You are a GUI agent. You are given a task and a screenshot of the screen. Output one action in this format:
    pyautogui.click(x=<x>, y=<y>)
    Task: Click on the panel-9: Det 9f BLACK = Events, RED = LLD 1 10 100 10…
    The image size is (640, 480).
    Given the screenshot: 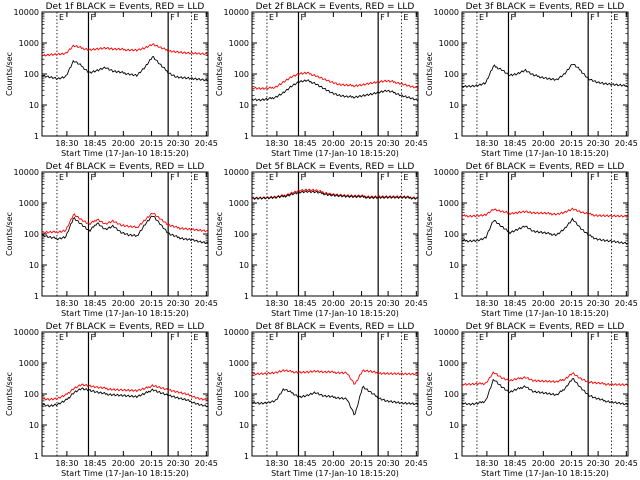 What is the action you would take?
    pyautogui.click(x=531, y=400)
    